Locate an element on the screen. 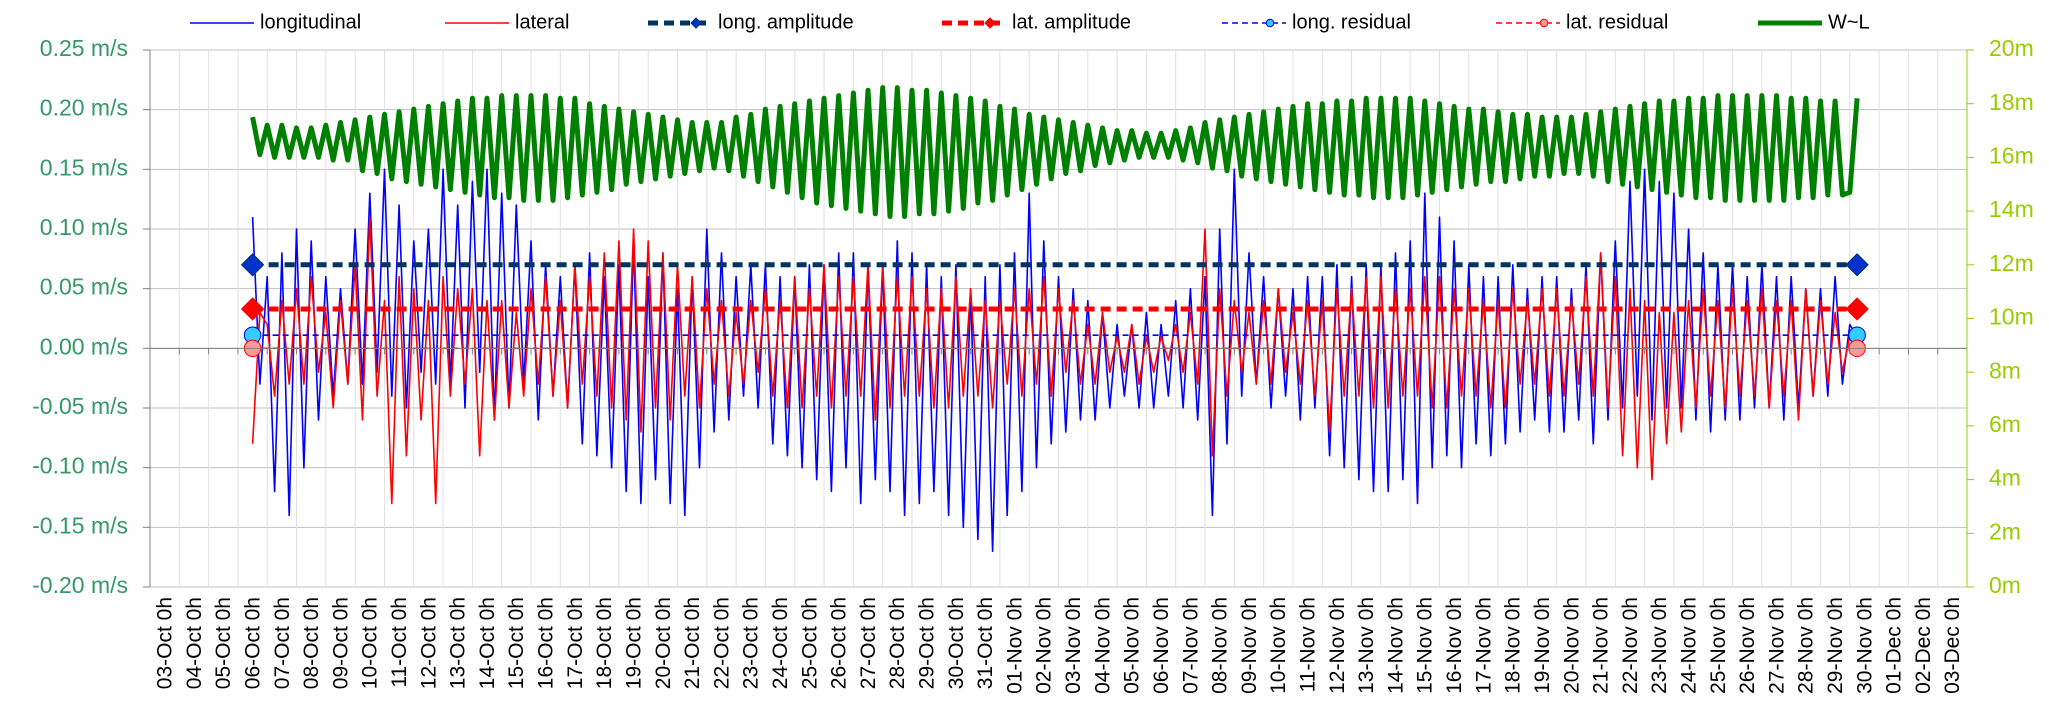 The image size is (2049, 728). y2-tick-label: 4m is located at coordinates (2005, 478).